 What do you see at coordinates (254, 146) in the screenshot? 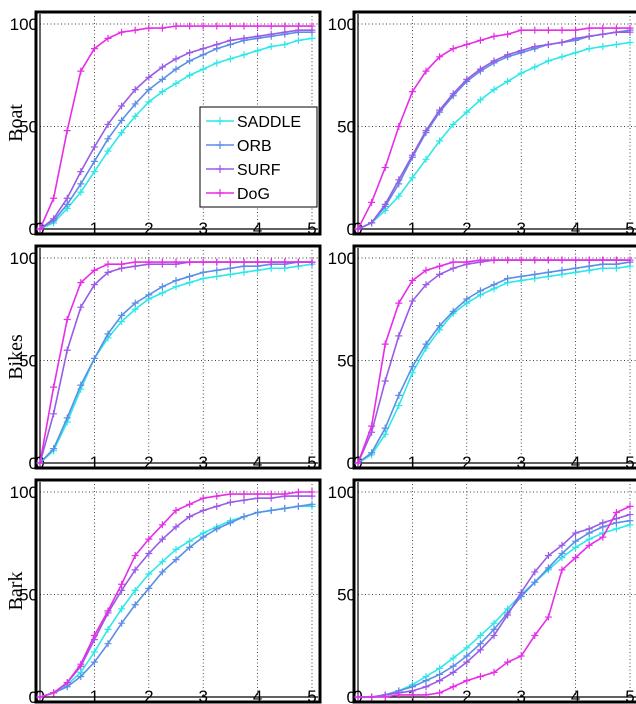
I see `legend-label-orb: ORB` at bounding box center [254, 146].